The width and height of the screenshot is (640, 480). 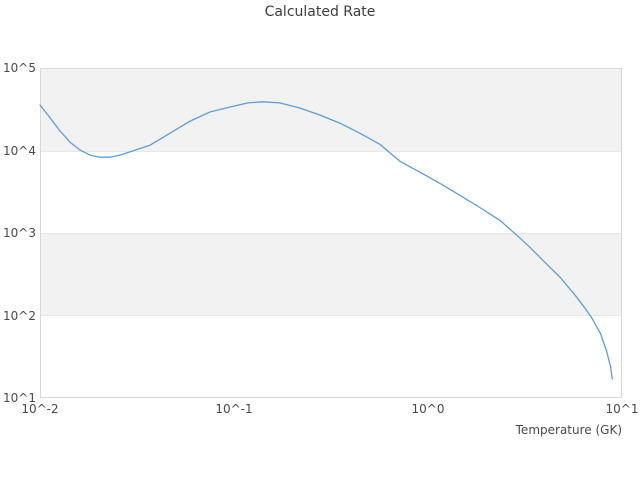 I want to click on x-axis-title: Temperature (GK), so click(x=568, y=430).